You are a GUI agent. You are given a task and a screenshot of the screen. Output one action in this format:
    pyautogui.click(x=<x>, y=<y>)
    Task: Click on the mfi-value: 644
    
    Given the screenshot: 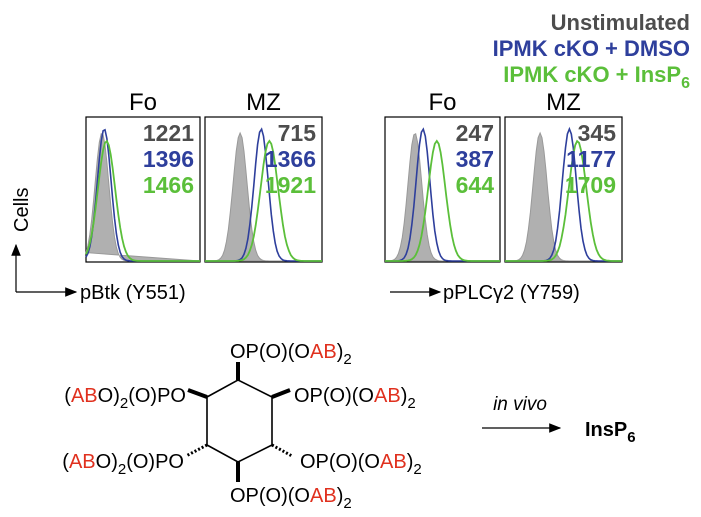 What is the action you would take?
    pyautogui.click(x=475, y=185)
    